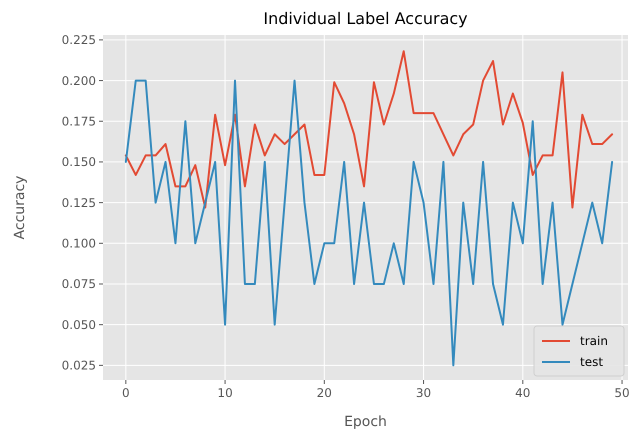  What do you see at coordinates (79, 325) in the screenshot?
I see `y-tick-label: 0.050` at bounding box center [79, 325].